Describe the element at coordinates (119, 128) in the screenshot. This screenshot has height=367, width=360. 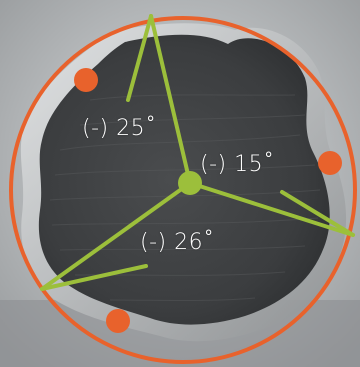
I see `angle-label-top: (-) 25˚` at that location.